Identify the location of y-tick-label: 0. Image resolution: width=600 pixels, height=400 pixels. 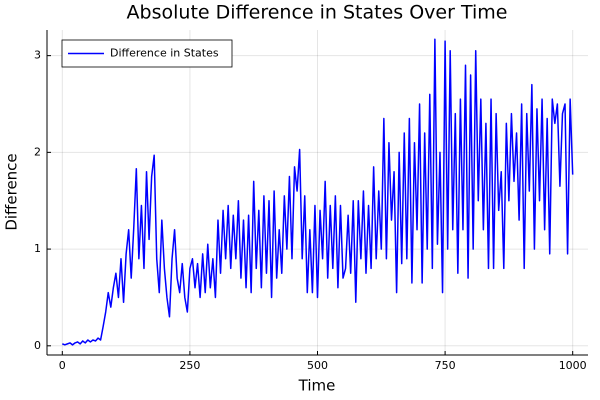
(37, 345).